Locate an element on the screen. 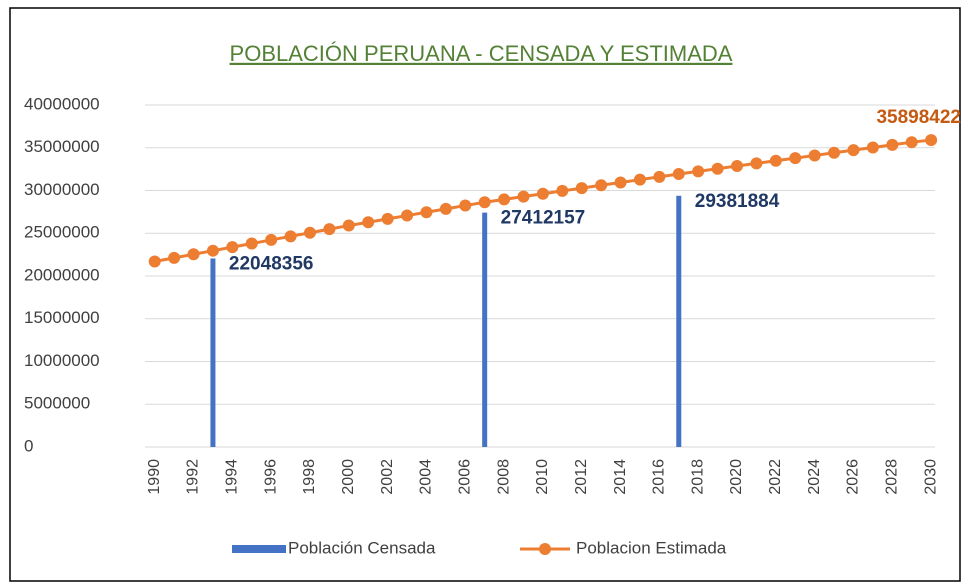  x-tick-label: 2008 is located at coordinates (503, 477).